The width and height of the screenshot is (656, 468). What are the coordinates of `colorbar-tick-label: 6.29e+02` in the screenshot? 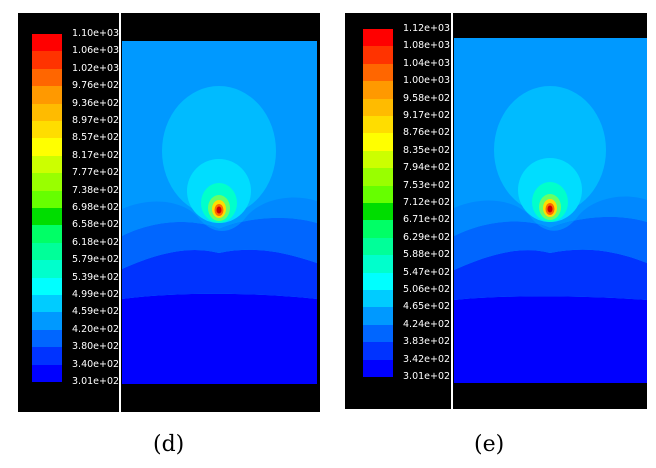 It's located at (427, 237).